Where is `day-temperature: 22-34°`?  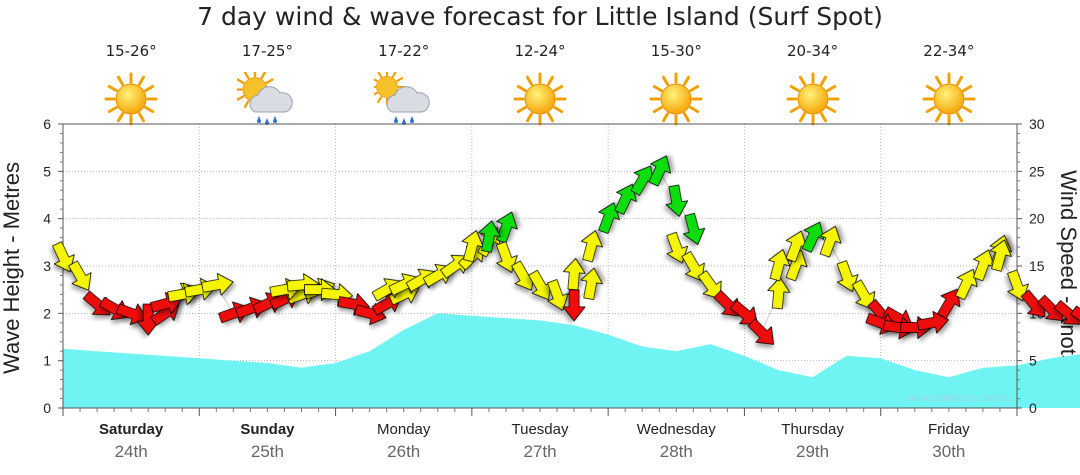
day-temperature: 22-34° is located at coordinates (949, 51).